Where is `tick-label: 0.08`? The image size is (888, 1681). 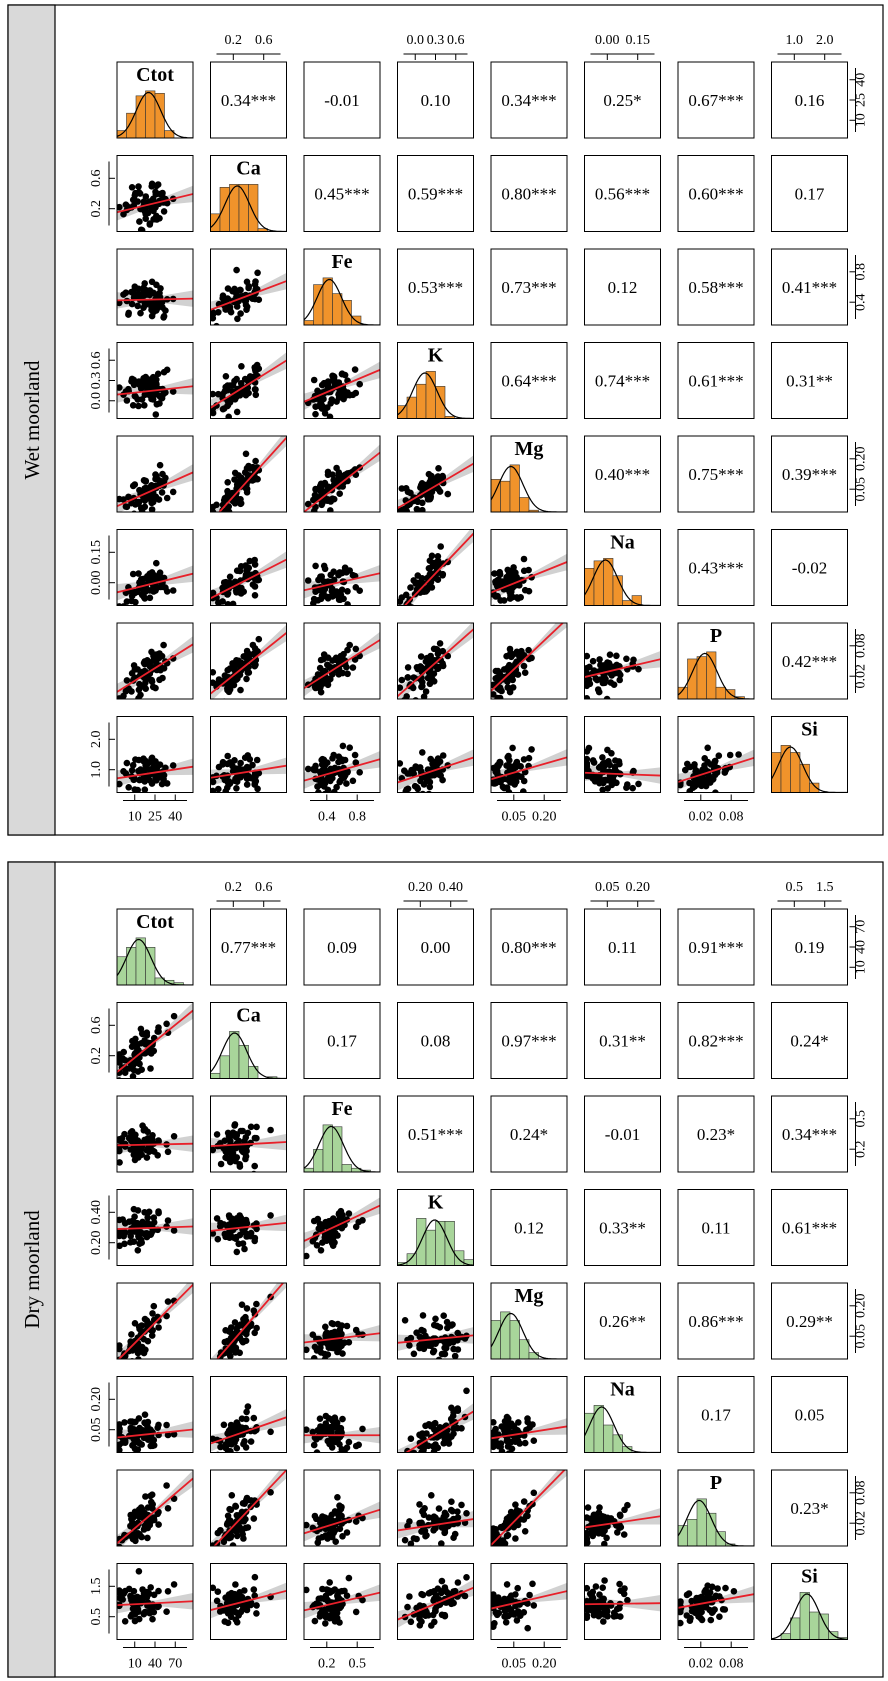
tick-label: 0.08 is located at coordinates (861, 646).